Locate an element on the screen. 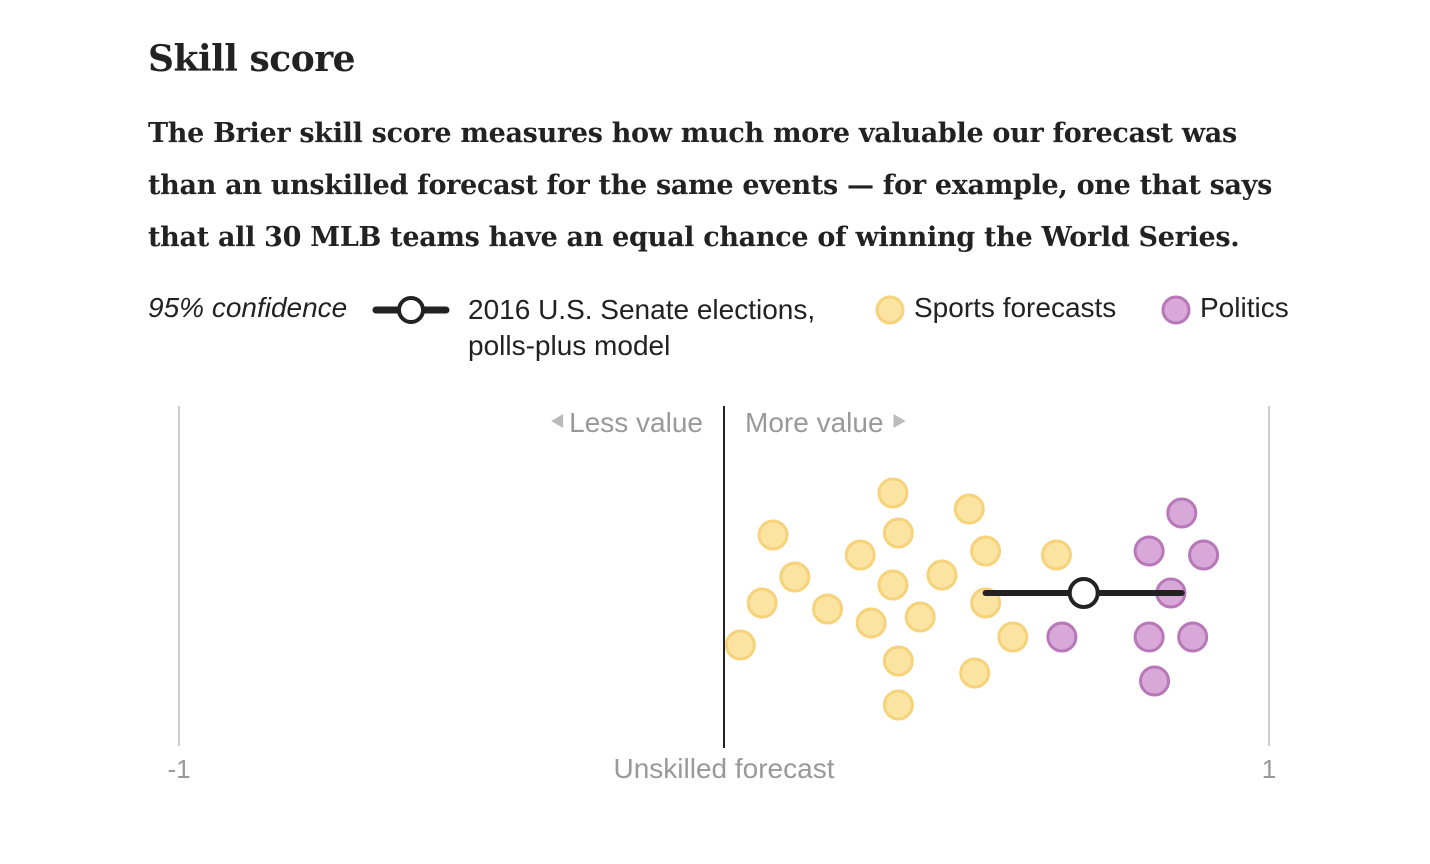 Image resolution: width=1430 pixels, height=864 pixels. legend-politics-label: Politics is located at coordinates (1244, 307).